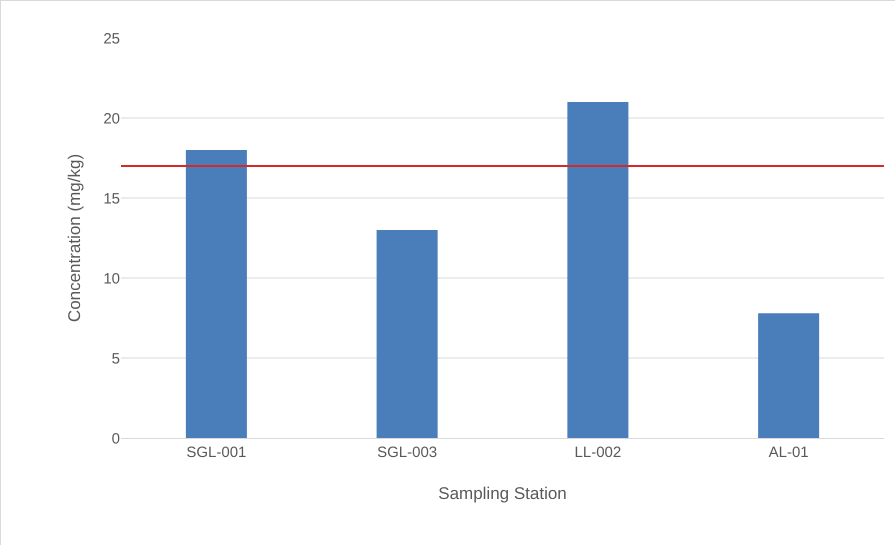 The height and width of the screenshot is (545, 895). What do you see at coordinates (111, 119) in the screenshot?
I see `y-tick-label: 20` at bounding box center [111, 119].